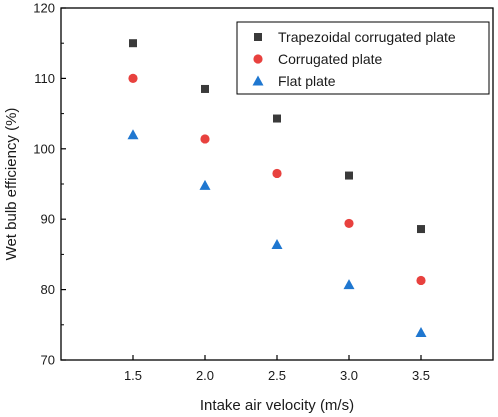 This screenshot has height=417, width=498. I want to click on y-tick-label: 120, so click(44, 8).